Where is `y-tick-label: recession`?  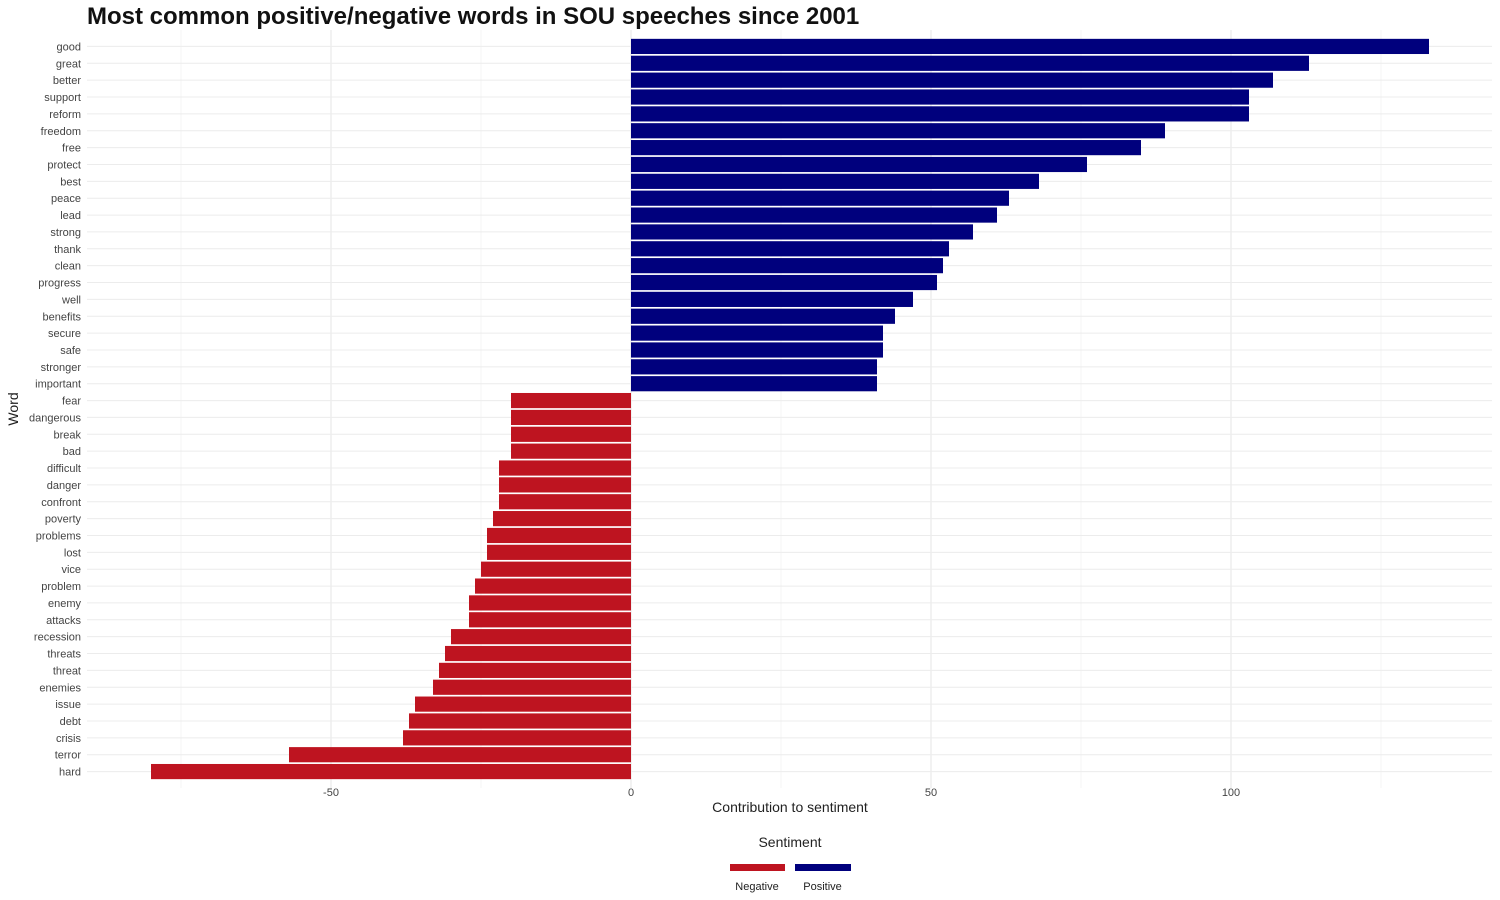
y-tick-label: recession is located at coordinates (57, 638).